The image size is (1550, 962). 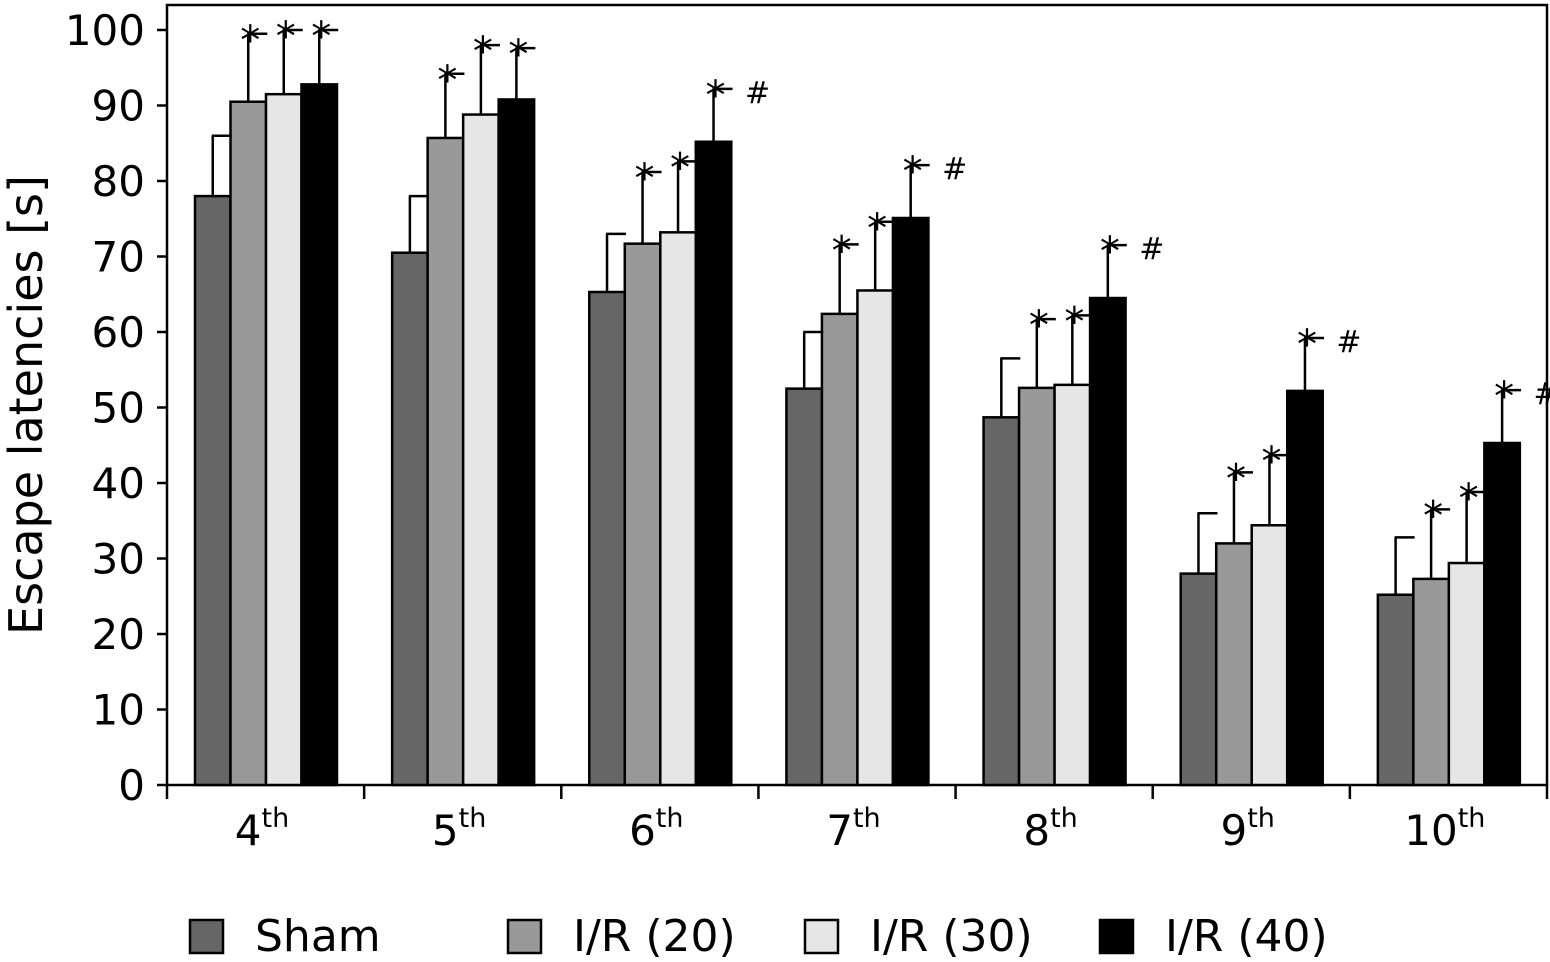 What do you see at coordinates (1247, 829) in the screenshot?
I see `x-tick-label-9: 9th` at bounding box center [1247, 829].